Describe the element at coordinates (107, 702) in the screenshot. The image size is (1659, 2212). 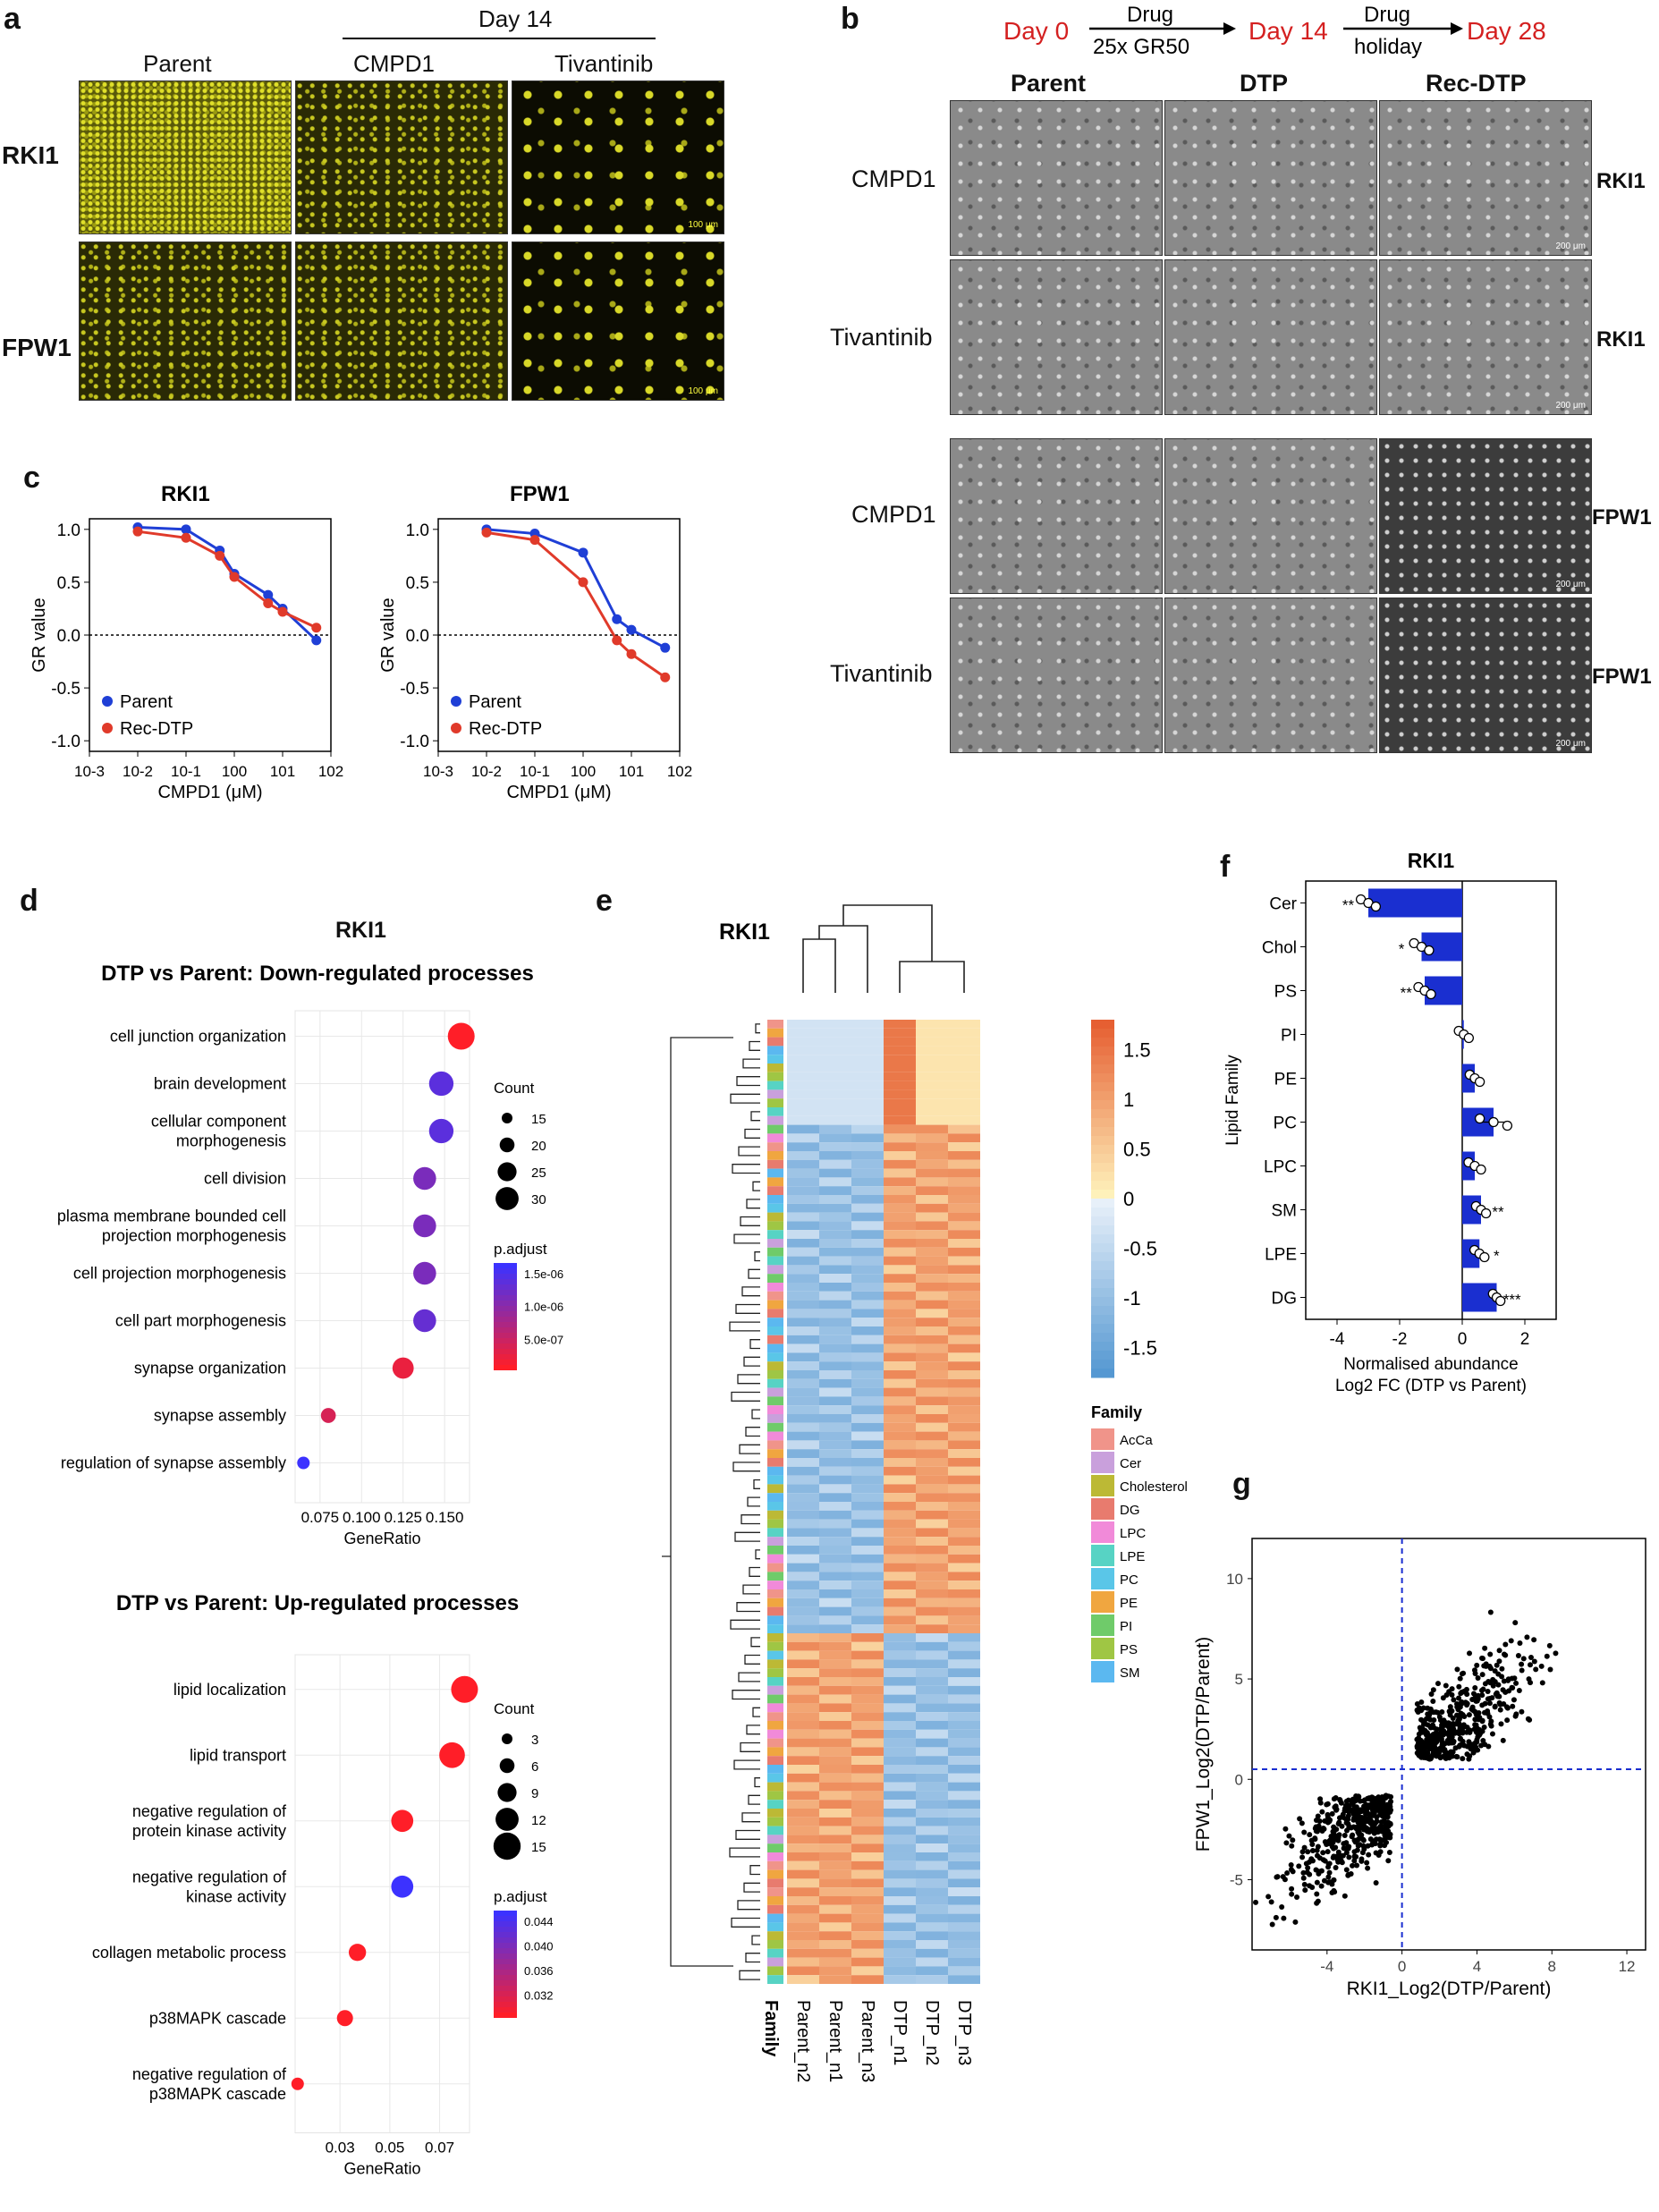
I see `legend-marker` at that location.